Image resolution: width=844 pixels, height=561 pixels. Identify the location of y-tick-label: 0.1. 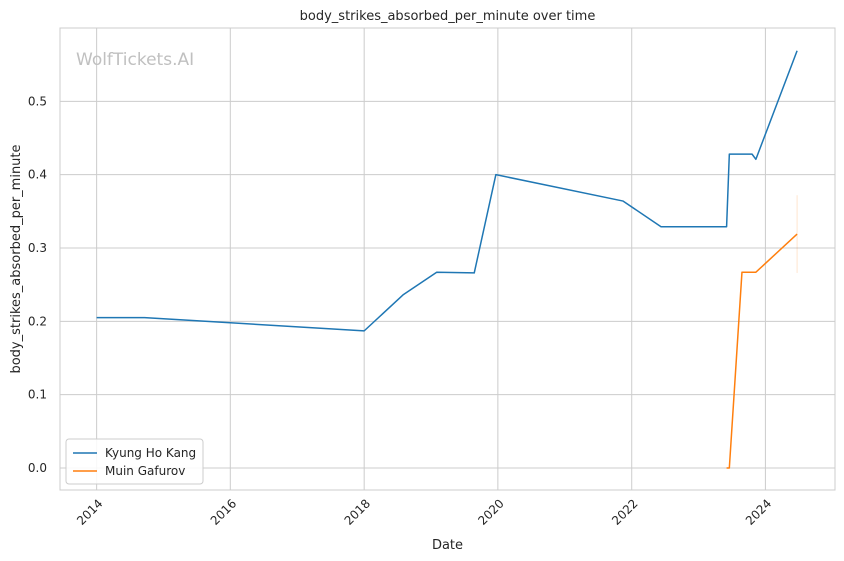
(37, 395).